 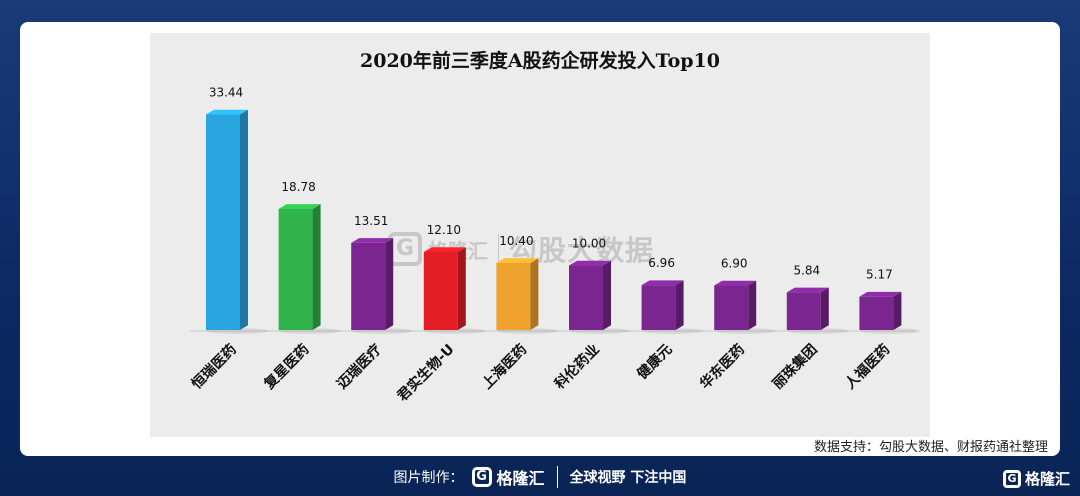 What do you see at coordinates (734, 264) in the screenshot?
I see `data-label: 6.90` at bounding box center [734, 264].